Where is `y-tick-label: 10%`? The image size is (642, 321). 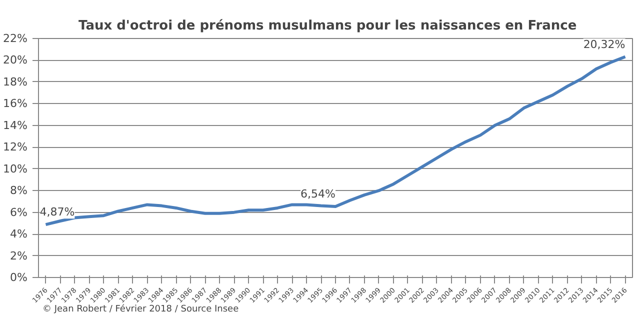 y-tick-label: 10% is located at coordinates (15, 169).